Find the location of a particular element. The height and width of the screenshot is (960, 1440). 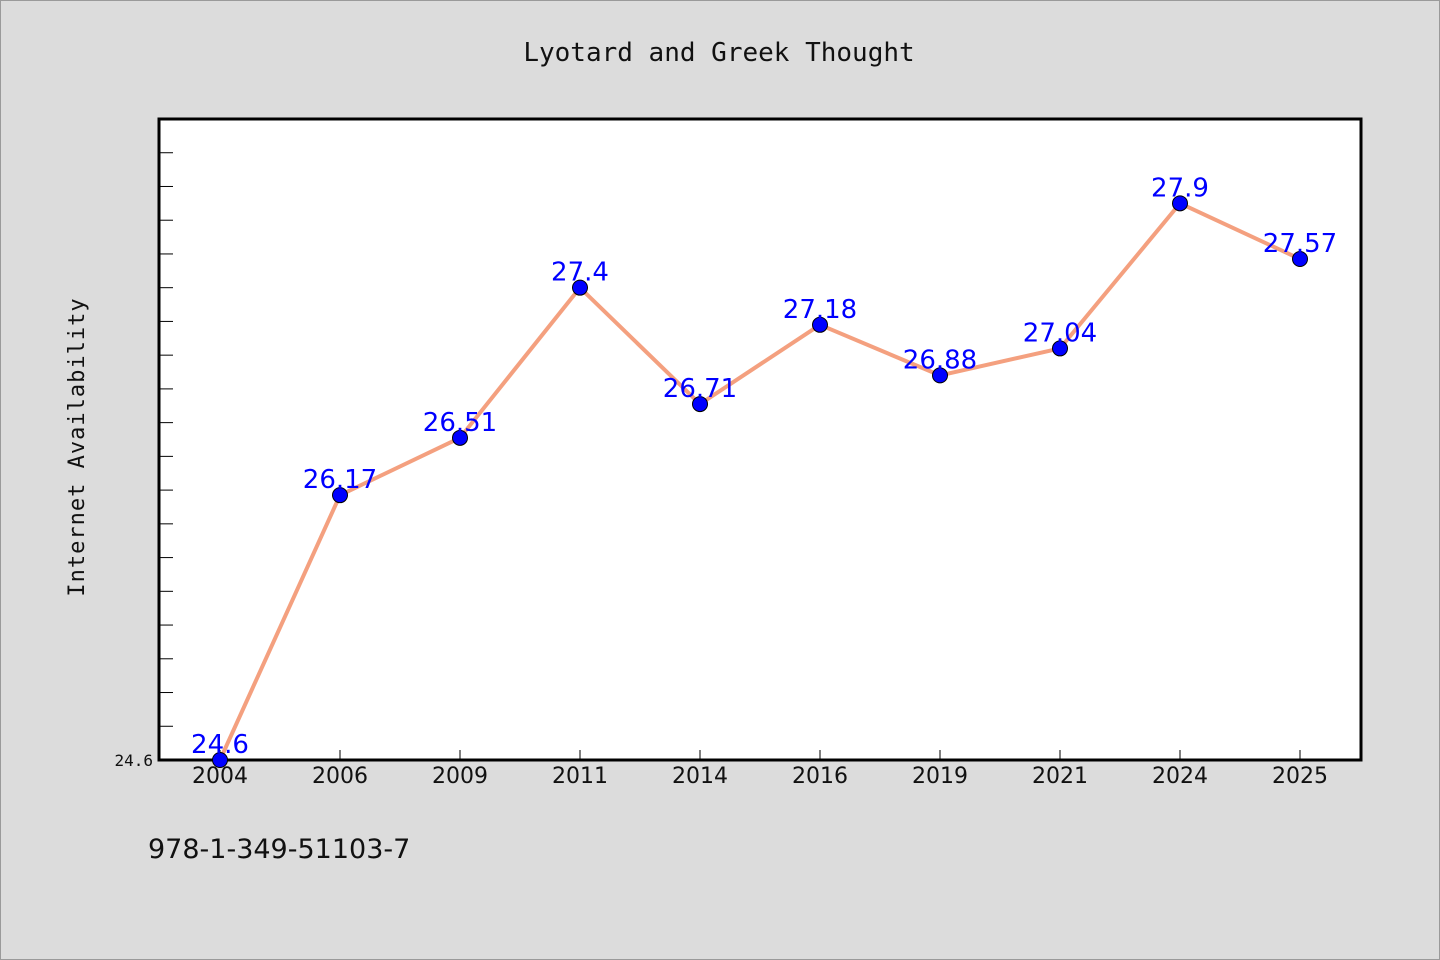

y-tick-labels: 24.6 is located at coordinates (133, 760).